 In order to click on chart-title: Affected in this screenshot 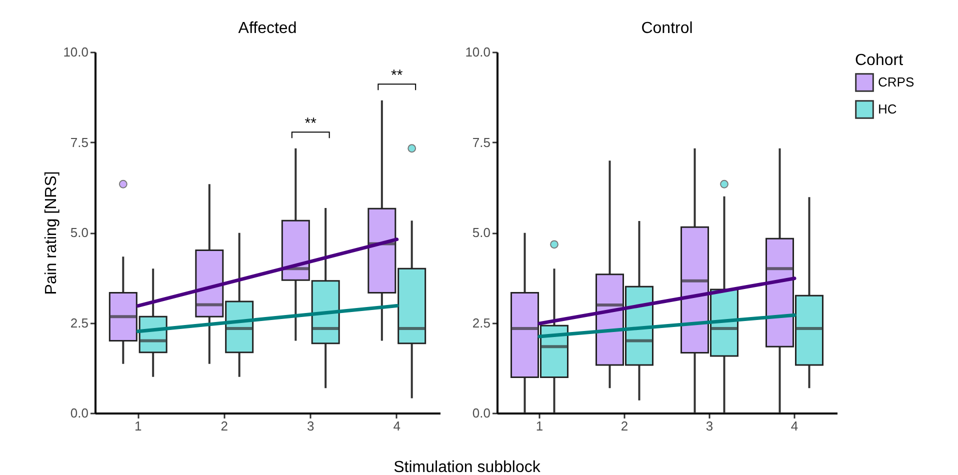, I will do `click(267, 28)`.